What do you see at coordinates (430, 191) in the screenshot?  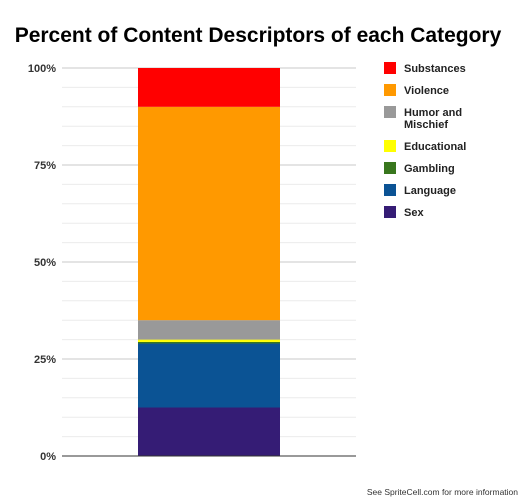 I see `legend-label: Language` at bounding box center [430, 191].